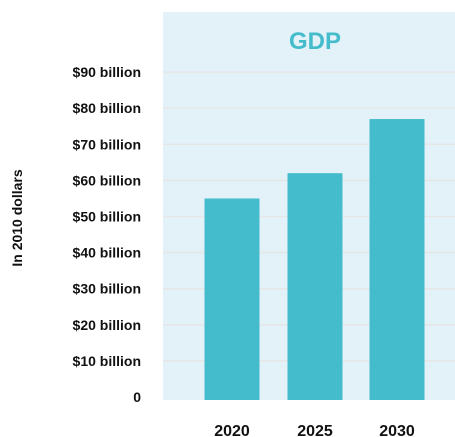 The width and height of the screenshot is (455, 437). I want to click on y-axis-label: In 2010 dollars, so click(17, 217).